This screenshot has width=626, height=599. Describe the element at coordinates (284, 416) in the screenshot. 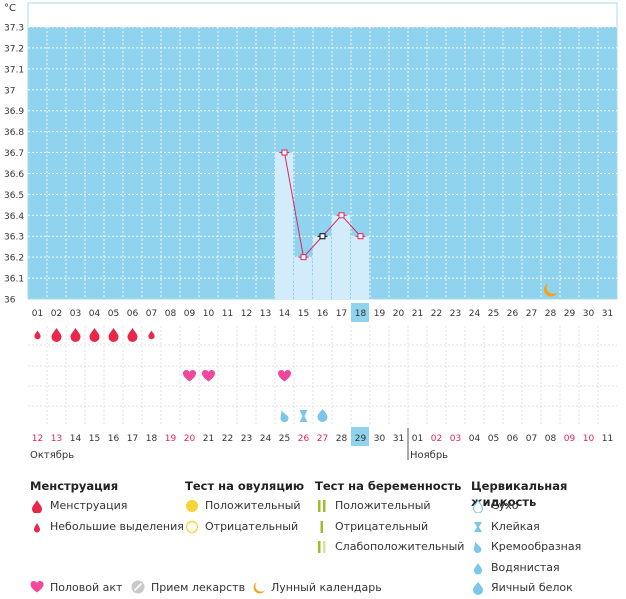

I see `creamy-fluid-icon` at that location.